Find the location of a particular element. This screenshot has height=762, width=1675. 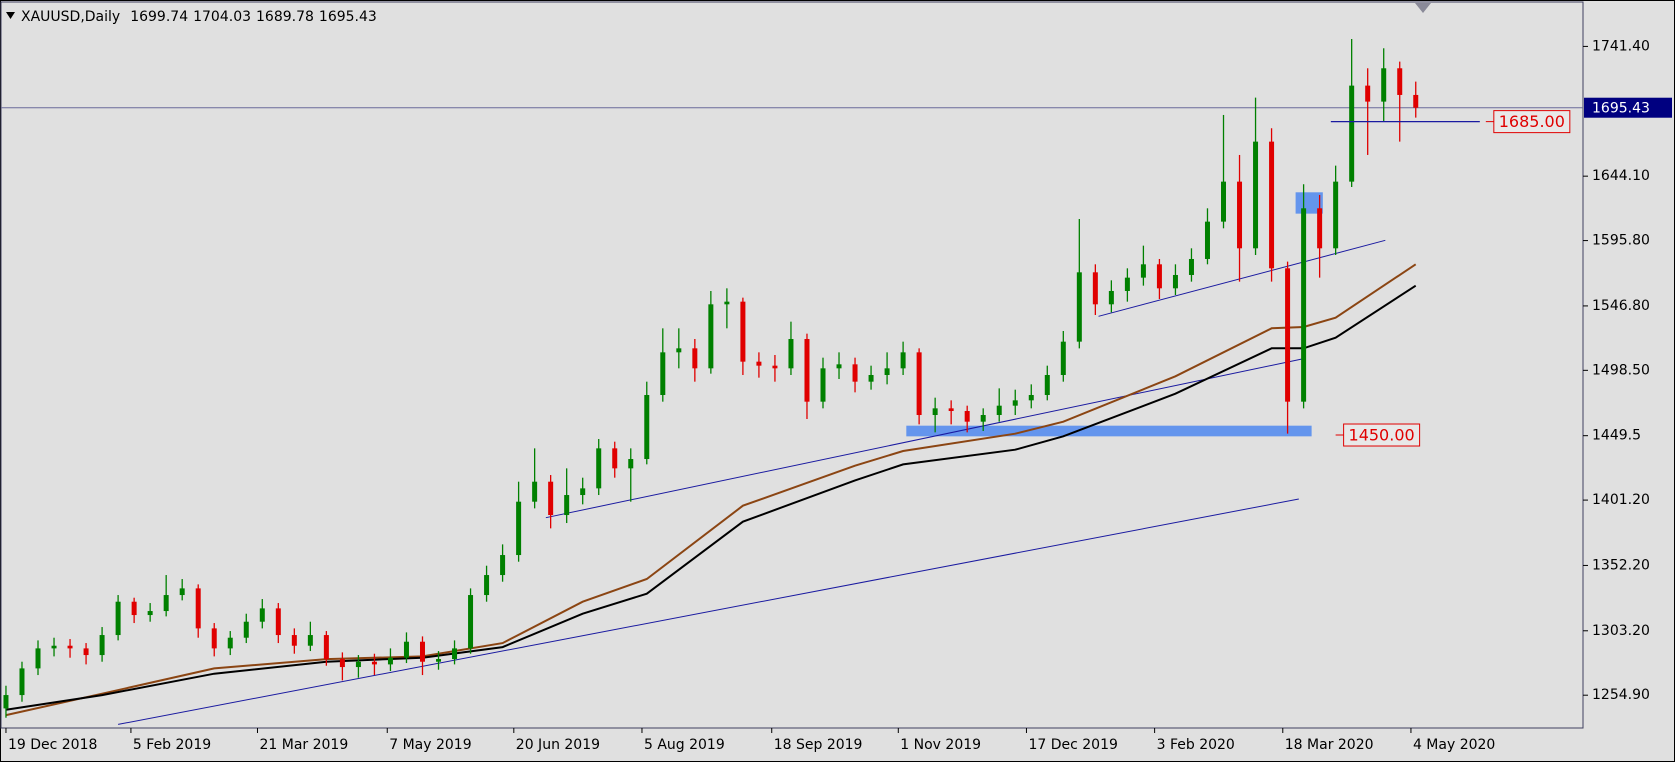

x-tick-label: 5 Aug 2019 is located at coordinates (684, 745).